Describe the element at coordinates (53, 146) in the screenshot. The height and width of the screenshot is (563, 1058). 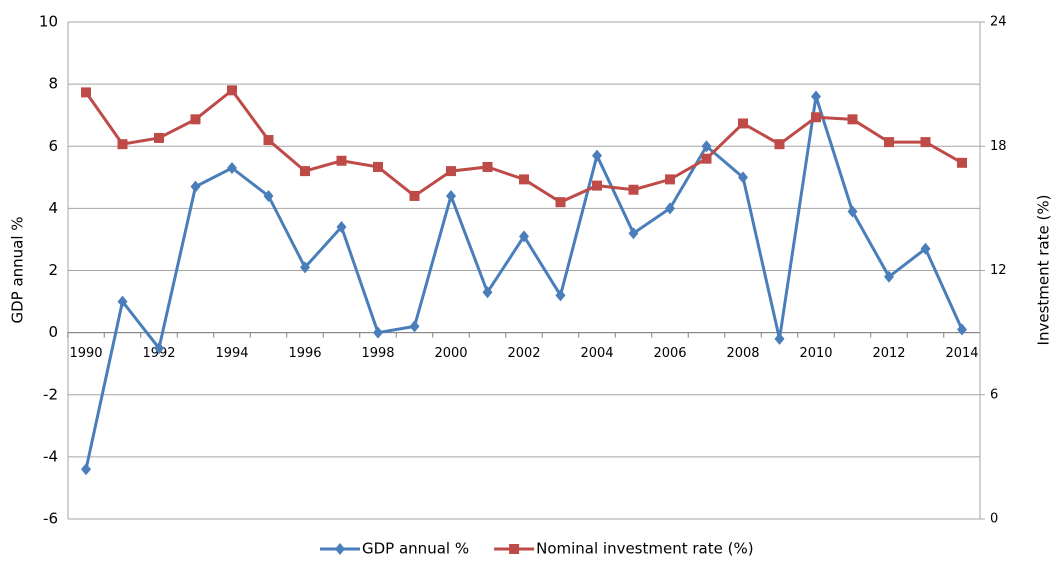
I see `y-tick-label: 6` at that location.